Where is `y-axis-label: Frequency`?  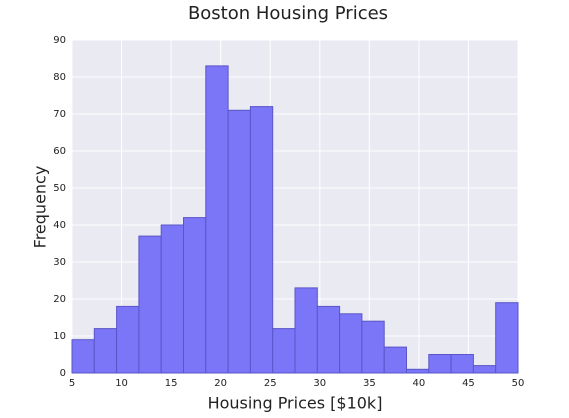 y-axis-label: Frequency is located at coordinates (40, 207).